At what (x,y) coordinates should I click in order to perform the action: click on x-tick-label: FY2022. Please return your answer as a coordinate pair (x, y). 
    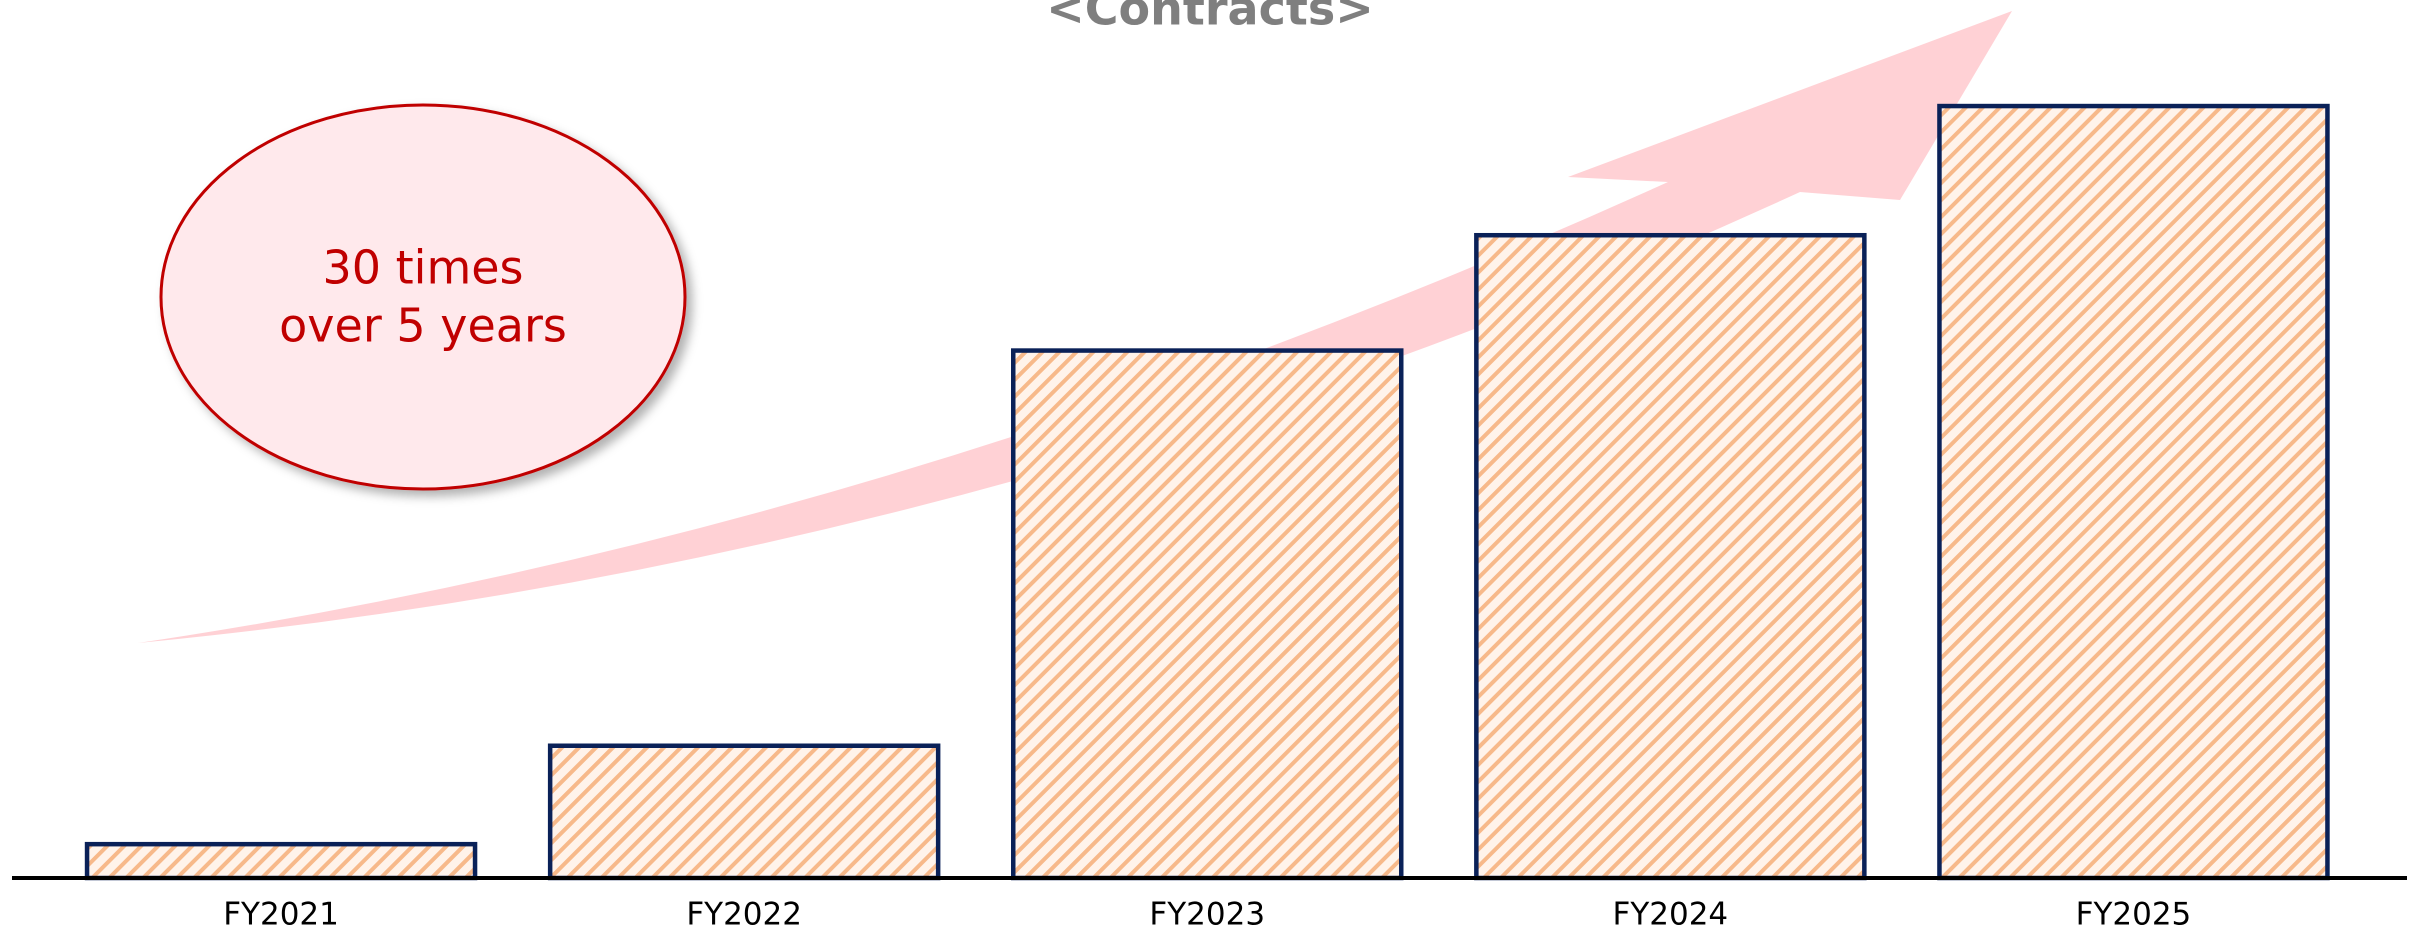
    Looking at the image, I should click on (744, 913).